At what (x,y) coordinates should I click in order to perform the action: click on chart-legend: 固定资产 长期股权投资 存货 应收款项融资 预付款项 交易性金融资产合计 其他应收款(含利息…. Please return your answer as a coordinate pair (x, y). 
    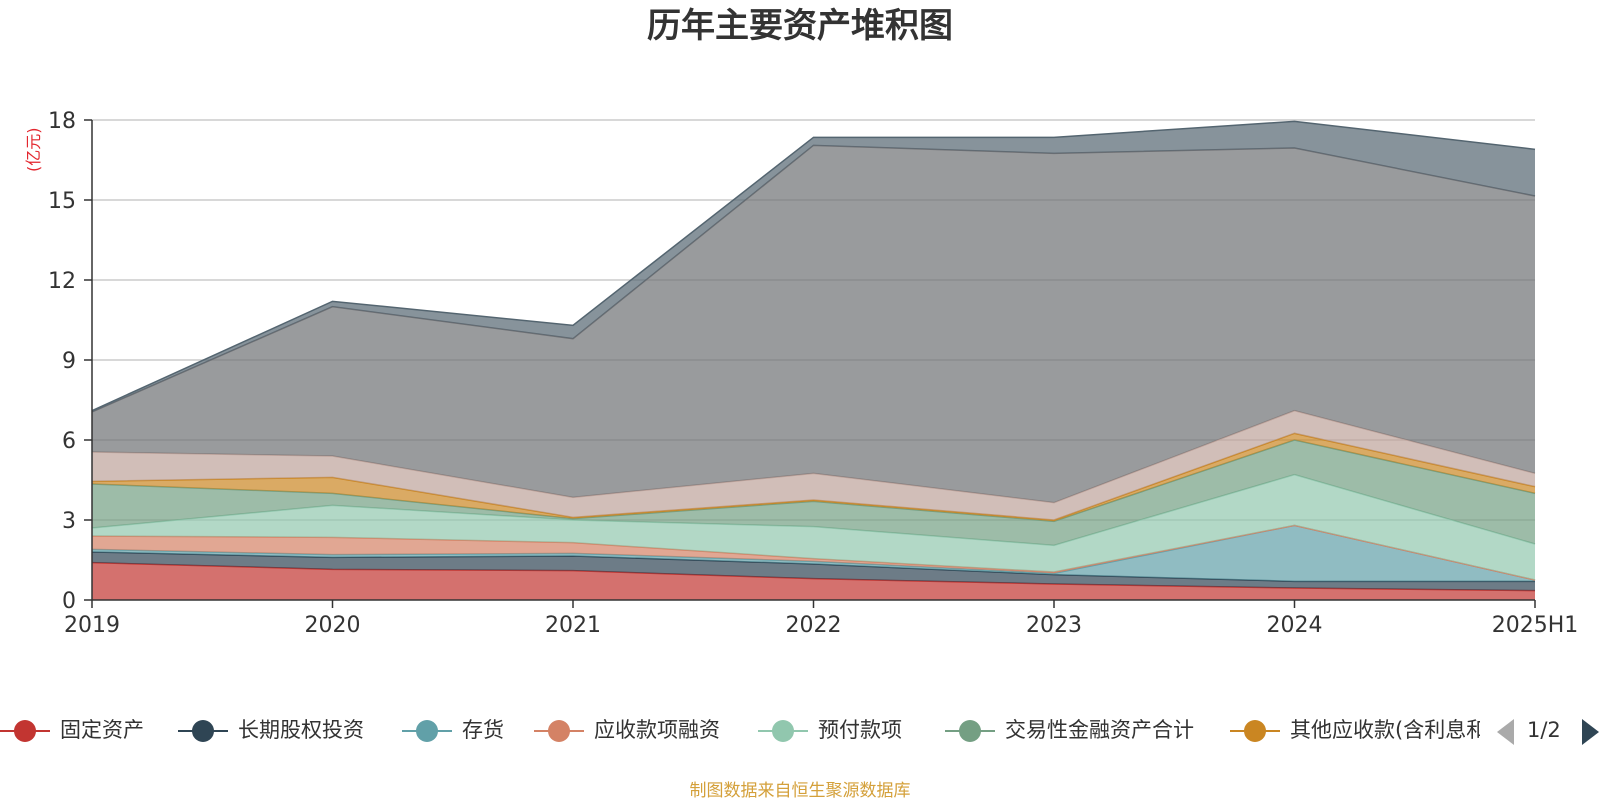
    Looking at the image, I should click on (800, 731).